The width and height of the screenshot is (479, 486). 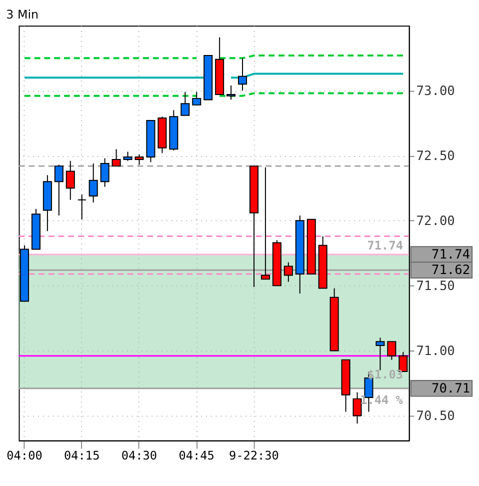 What do you see at coordinates (450, 270) in the screenshot?
I see `ref-line-label: 71.62` at bounding box center [450, 270].